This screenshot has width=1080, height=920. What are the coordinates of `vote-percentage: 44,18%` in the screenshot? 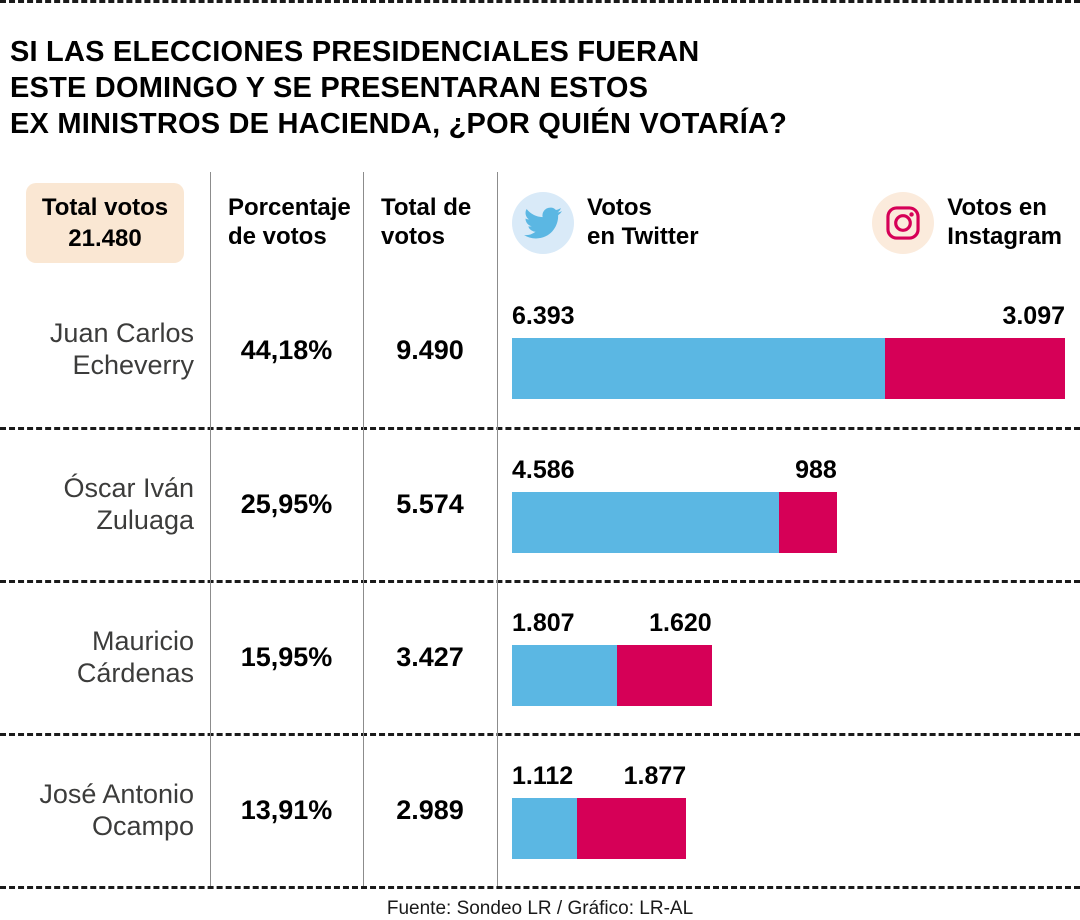 It's located at (286, 349).